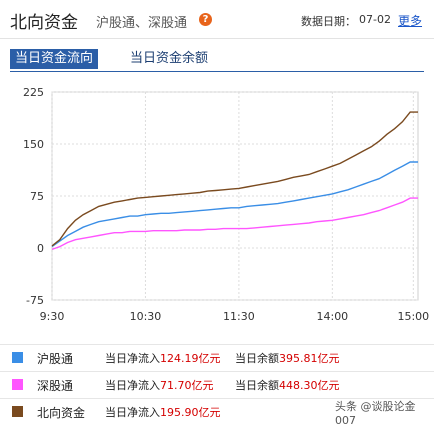 This screenshot has height=427, width=434. What do you see at coordinates (33, 144) in the screenshot?
I see `y-tick-label: 150` at bounding box center [33, 144].